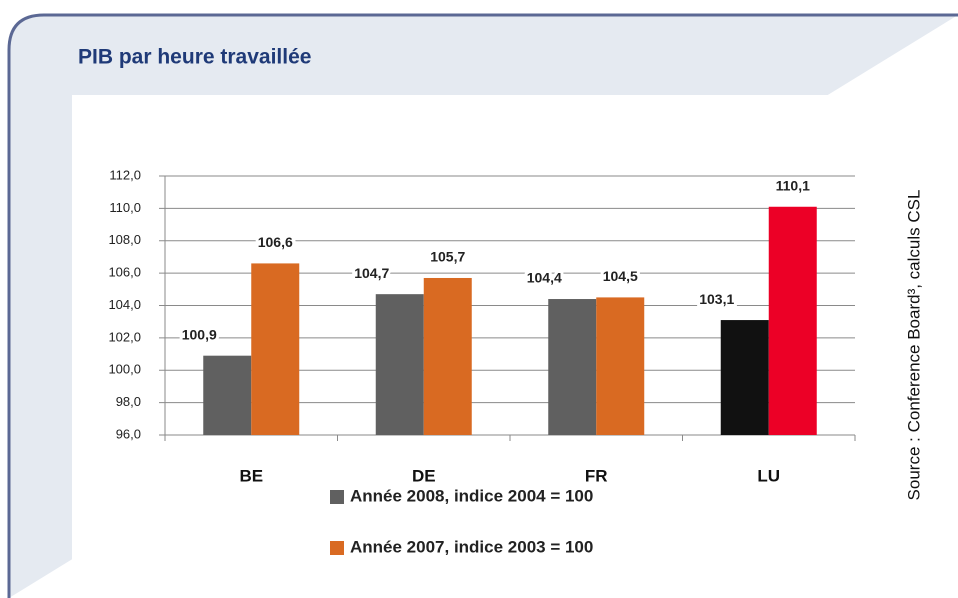  Describe the element at coordinates (194, 57) in the screenshot. I see `title: PIB par heure travaillée` at that location.